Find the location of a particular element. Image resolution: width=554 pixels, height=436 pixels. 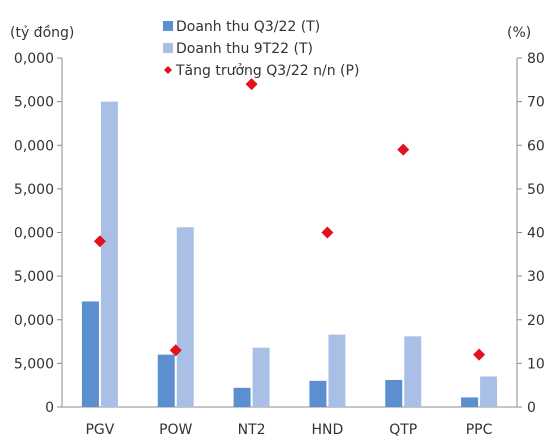

right-tick-label: 60 is located at coordinates (536, 146).